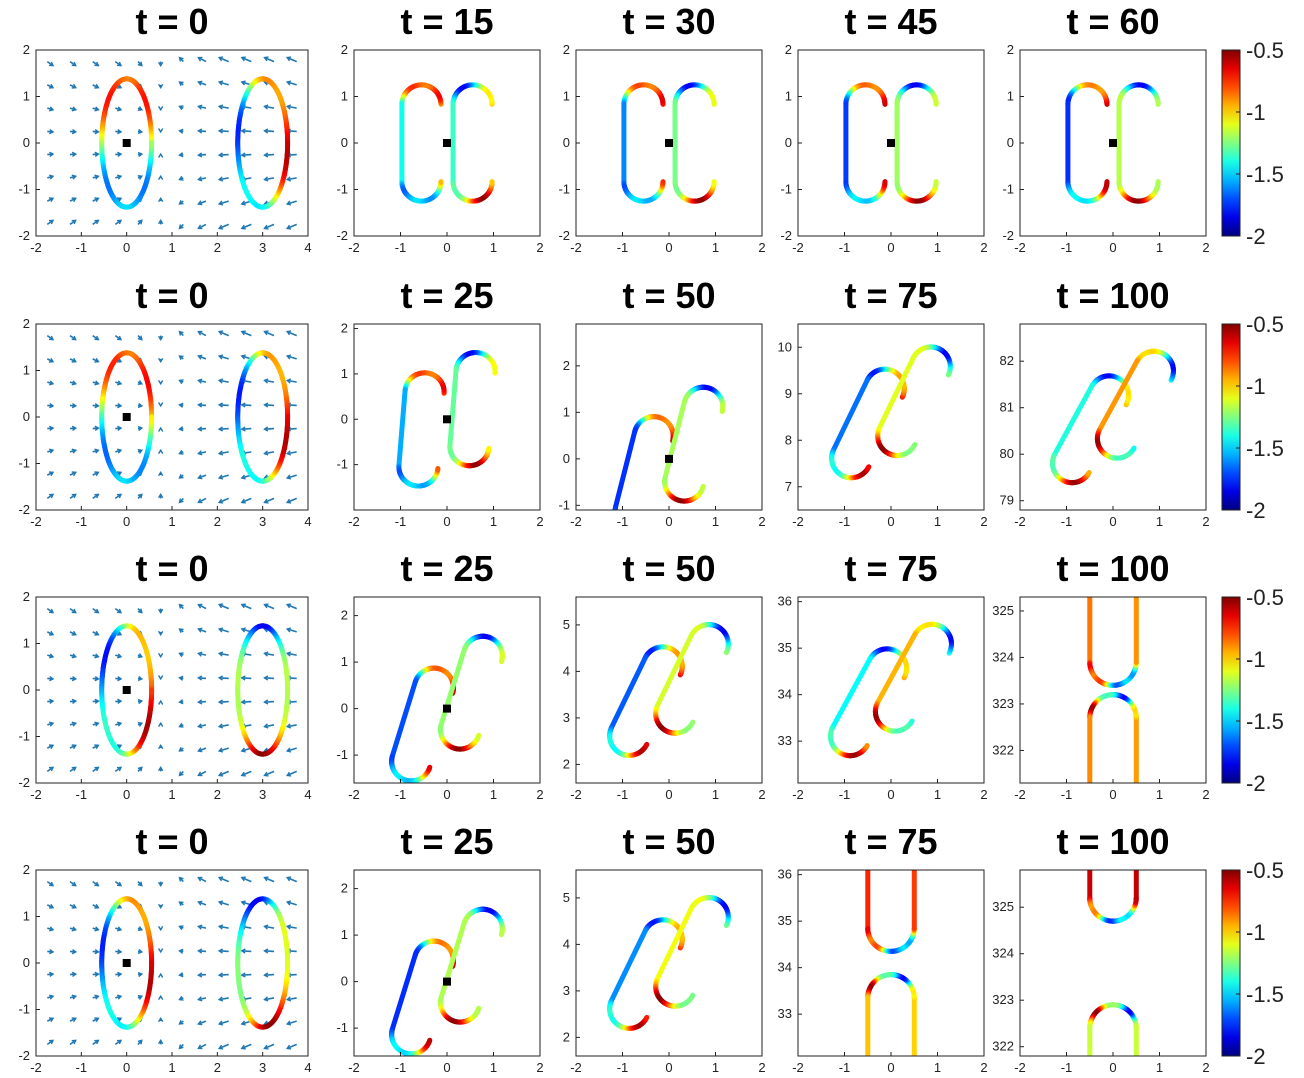 Image resolution: width=1304 pixels, height=1078 pixels. I want to click on y-tick-label: 35, so click(785, 647).